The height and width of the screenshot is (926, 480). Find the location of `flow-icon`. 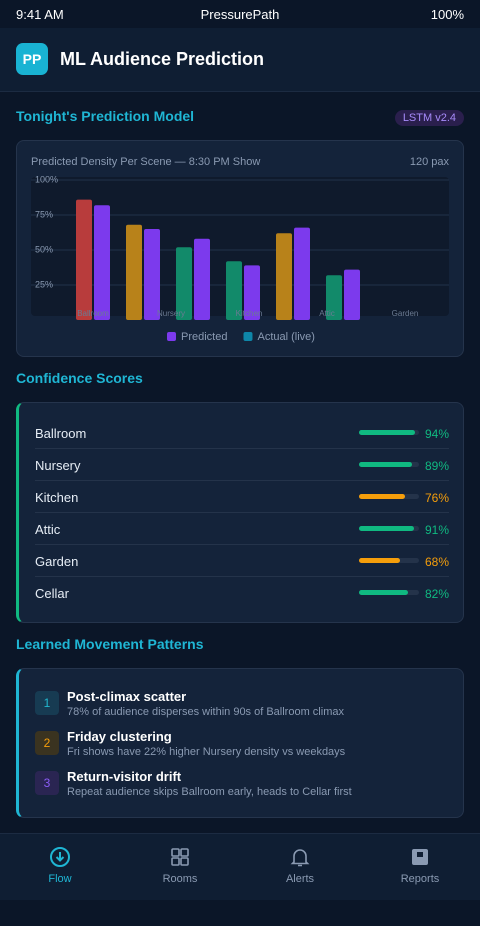

flow-icon is located at coordinates (60, 857).